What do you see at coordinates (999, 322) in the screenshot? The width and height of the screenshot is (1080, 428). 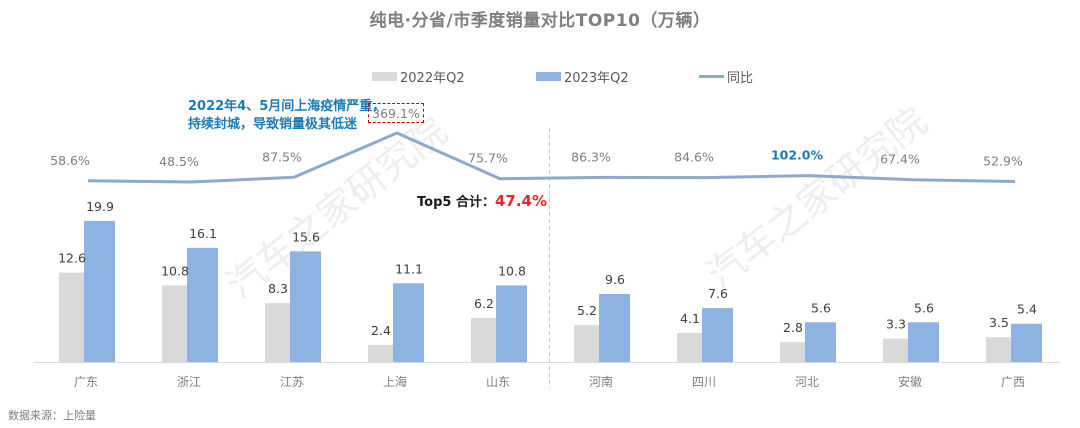 I see `bar-value-2022q2: 3.5` at bounding box center [999, 322].